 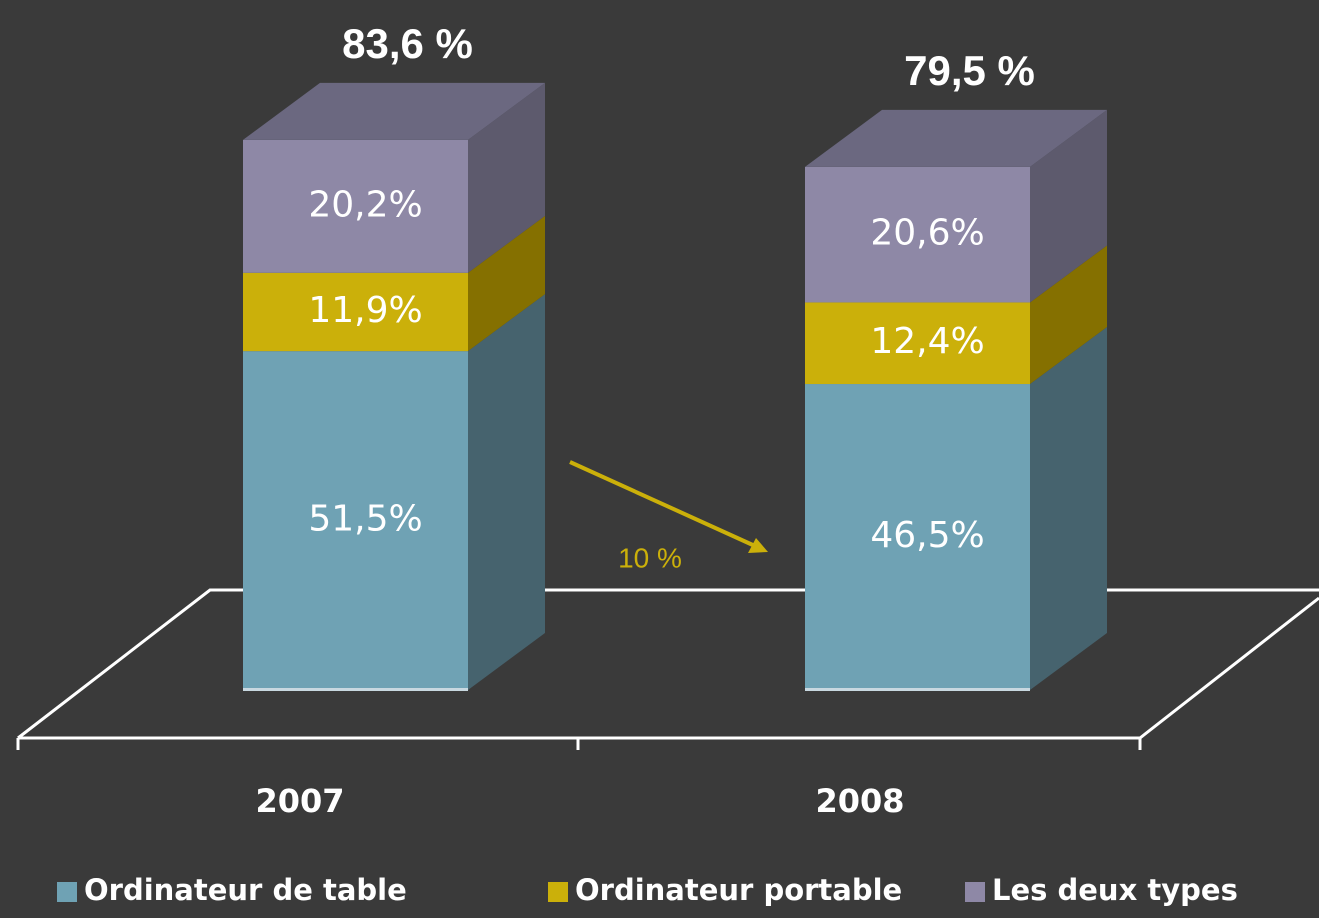 I want to click on annotation: 10 %, so click(x=650, y=557).